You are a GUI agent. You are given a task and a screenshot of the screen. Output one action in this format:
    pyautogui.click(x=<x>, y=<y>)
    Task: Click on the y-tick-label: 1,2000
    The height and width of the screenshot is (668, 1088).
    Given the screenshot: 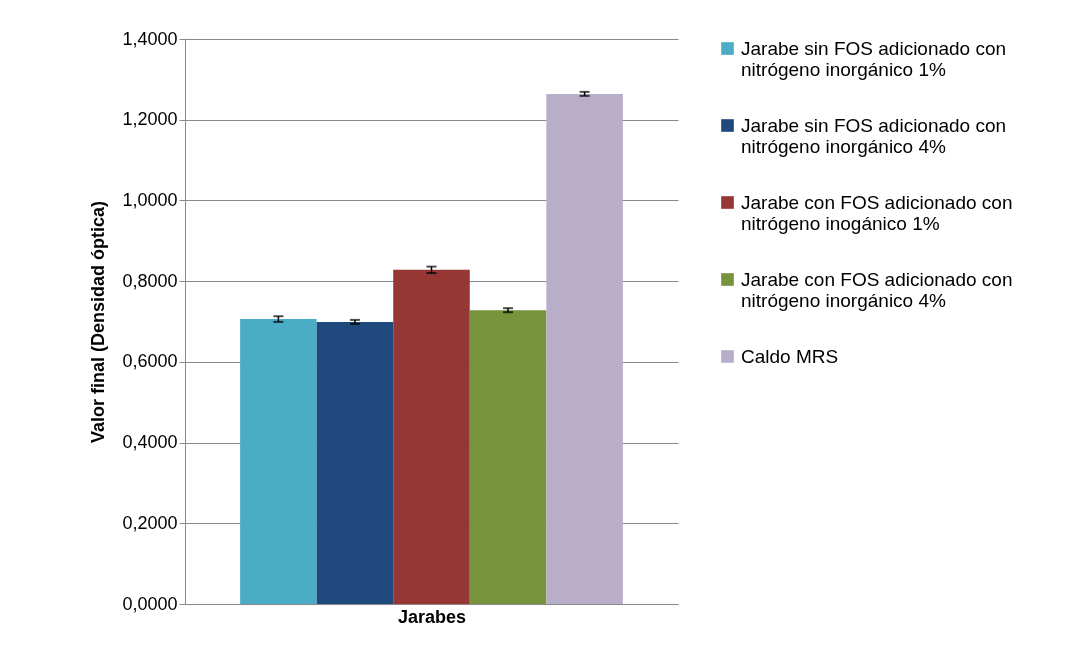 What is the action you would take?
    pyautogui.click(x=150, y=119)
    